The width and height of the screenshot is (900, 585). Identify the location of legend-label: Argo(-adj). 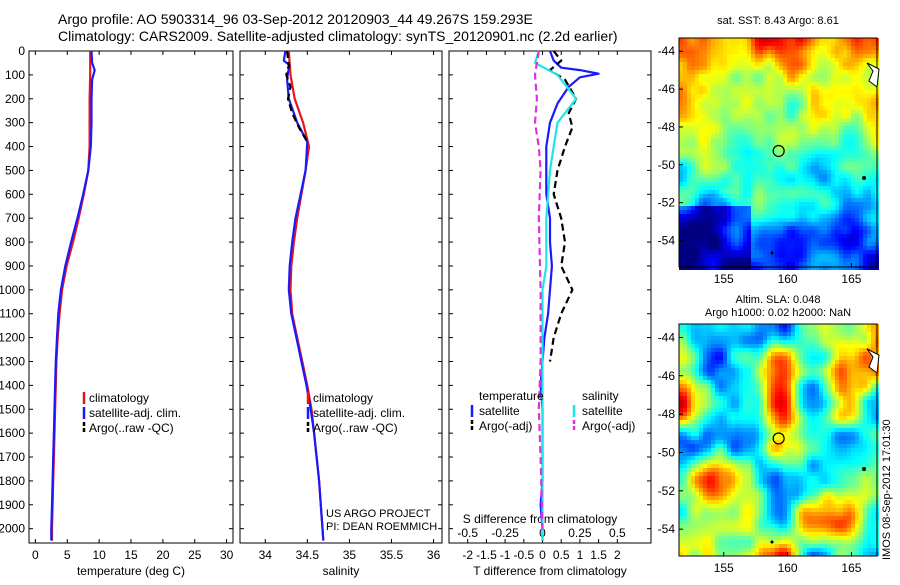
(608, 426).